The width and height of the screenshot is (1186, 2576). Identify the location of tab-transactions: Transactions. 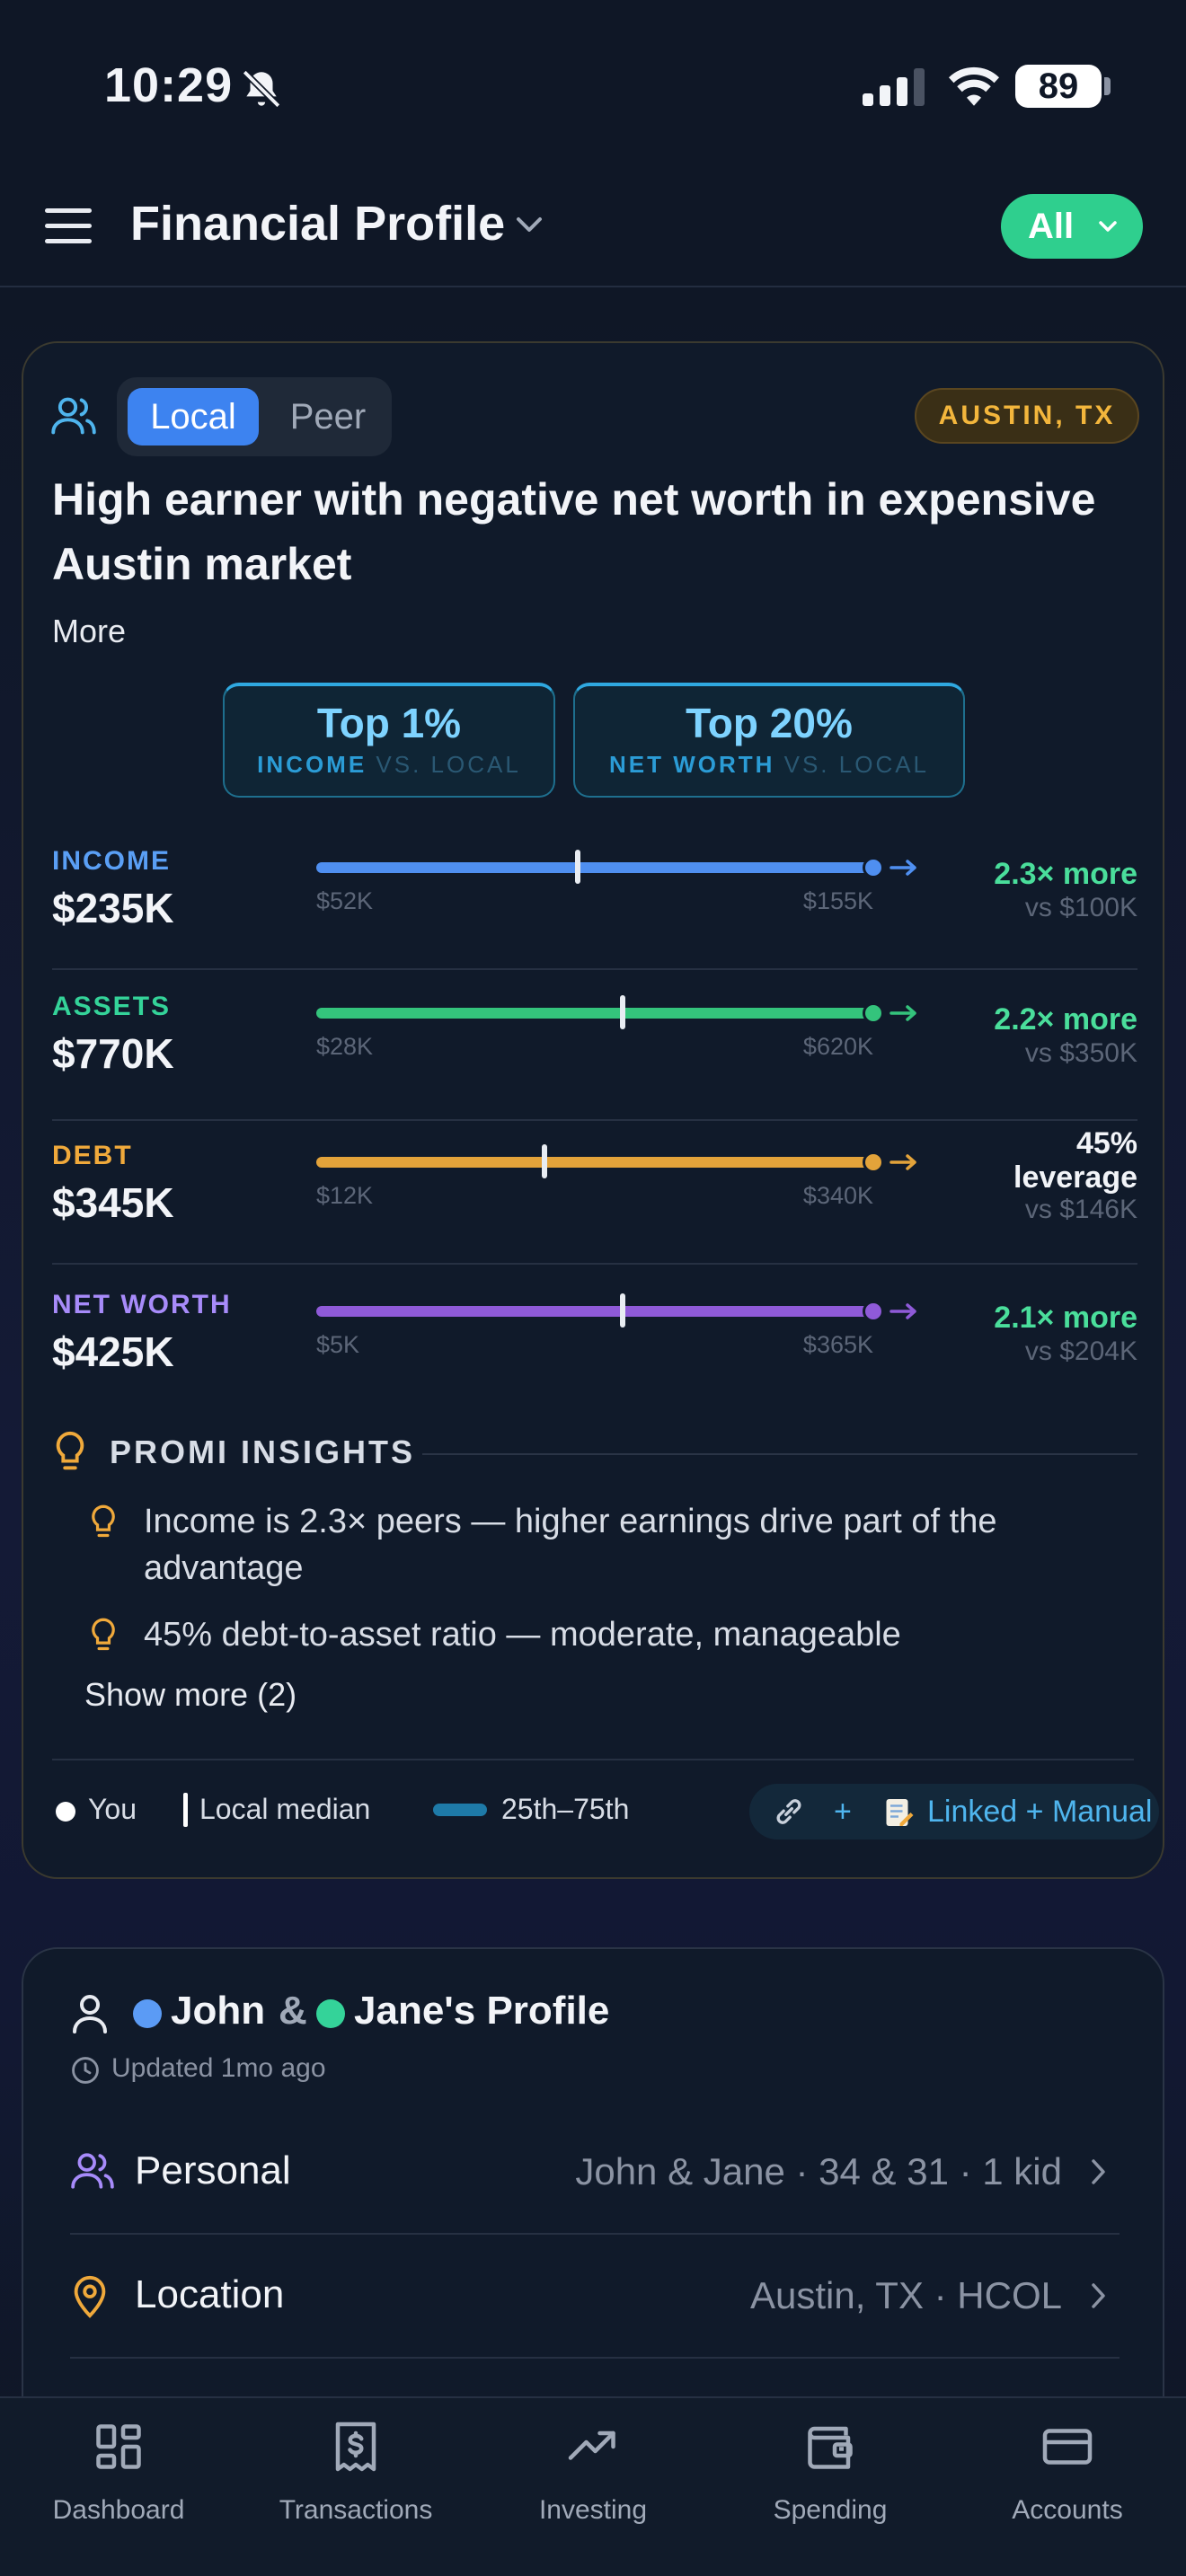
(355, 2487).